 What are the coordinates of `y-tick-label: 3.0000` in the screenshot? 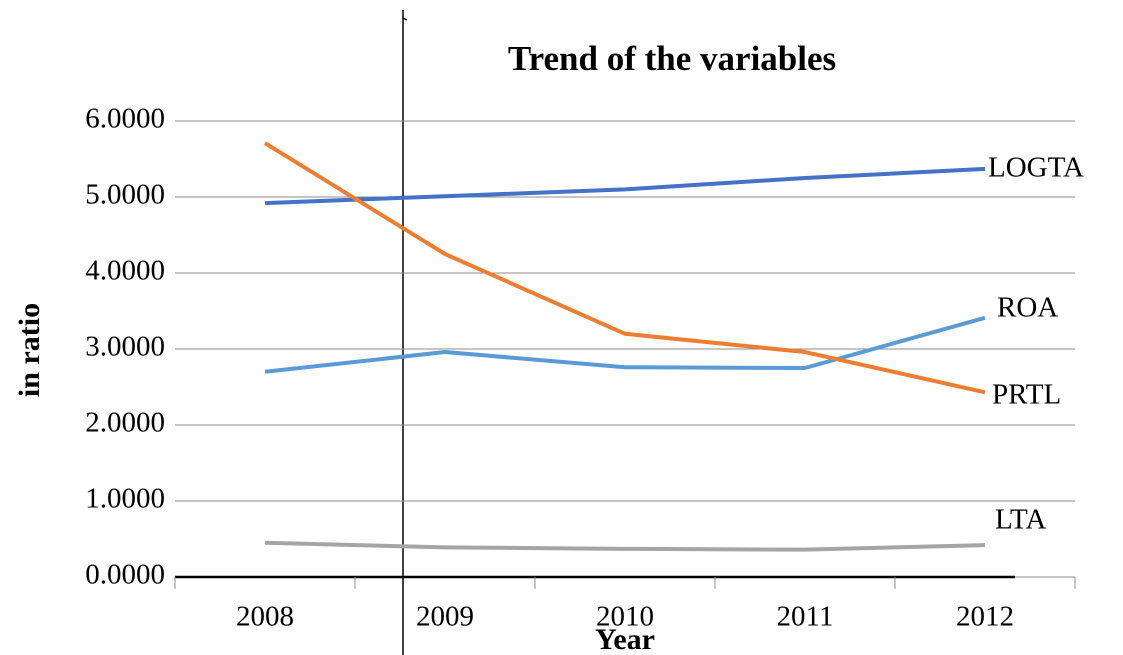 It's located at (125, 347).